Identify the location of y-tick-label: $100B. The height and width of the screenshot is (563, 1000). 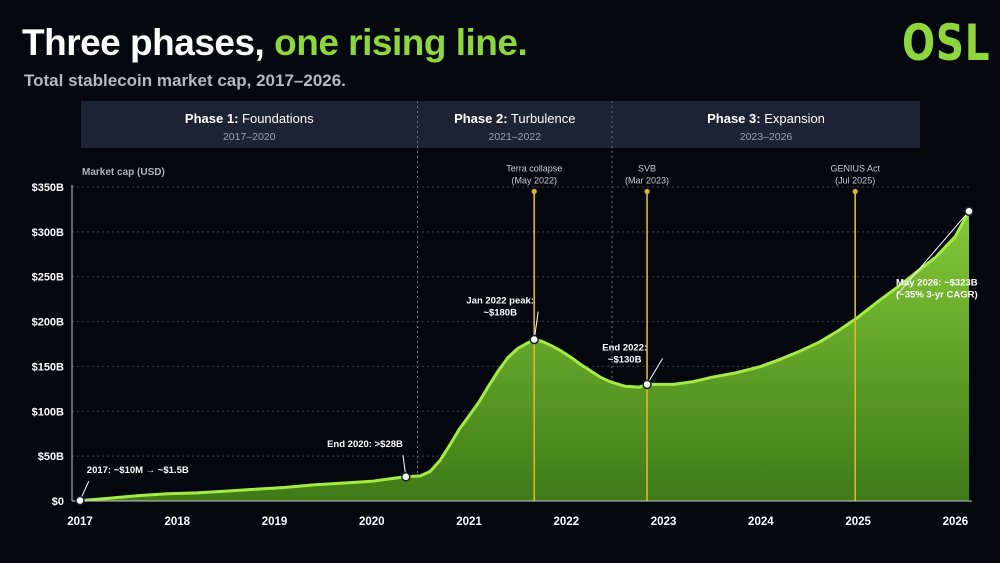
(48, 412).